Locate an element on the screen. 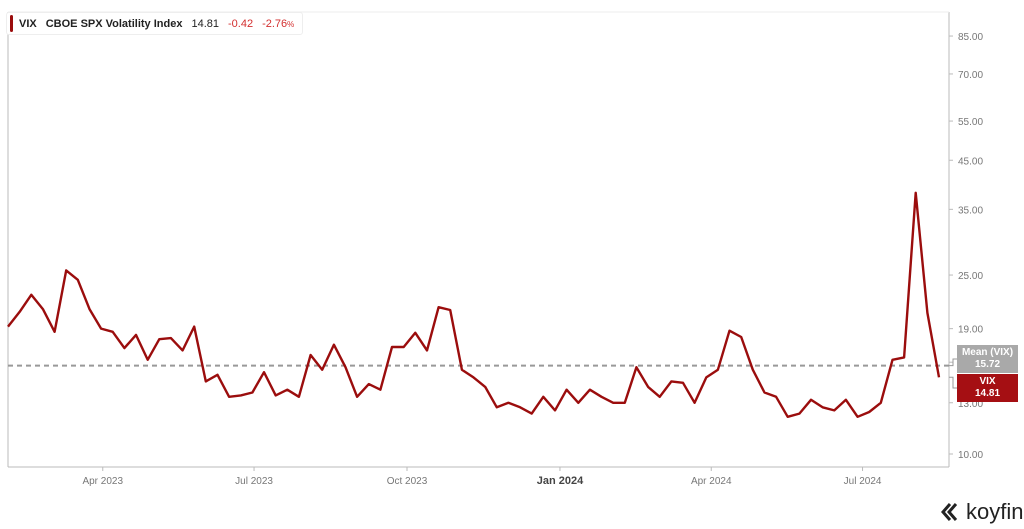 This screenshot has width=1024, height=529. mean-label-title: Mean (VIX) is located at coordinates (987, 352).